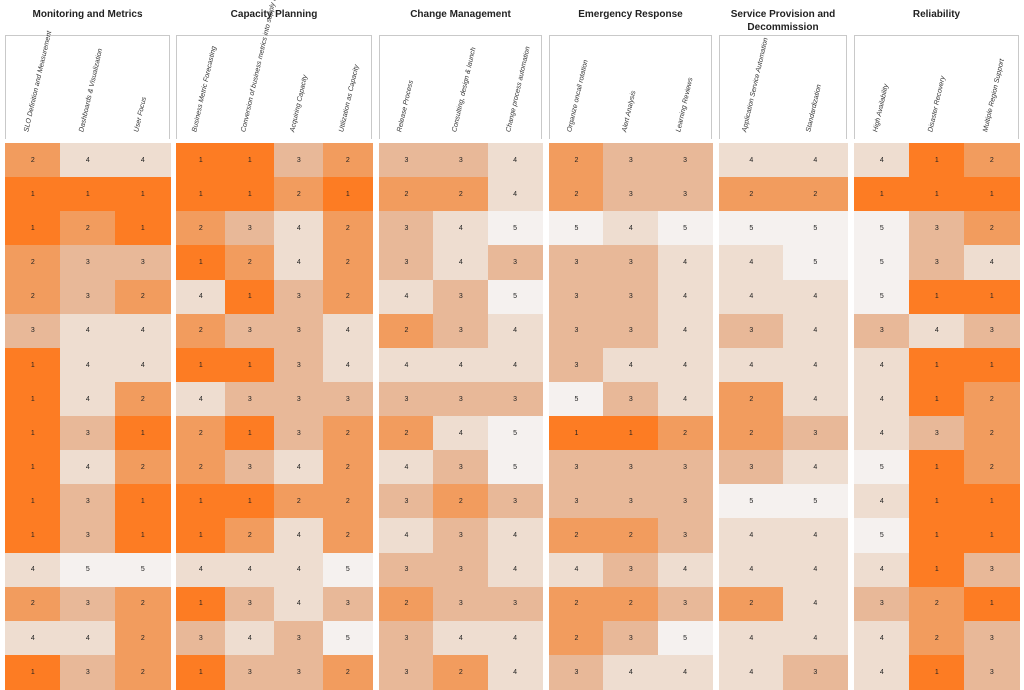 The image size is (1024, 690). Describe the element at coordinates (936, 14) in the screenshot. I see `group-title: Reliability` at that location.